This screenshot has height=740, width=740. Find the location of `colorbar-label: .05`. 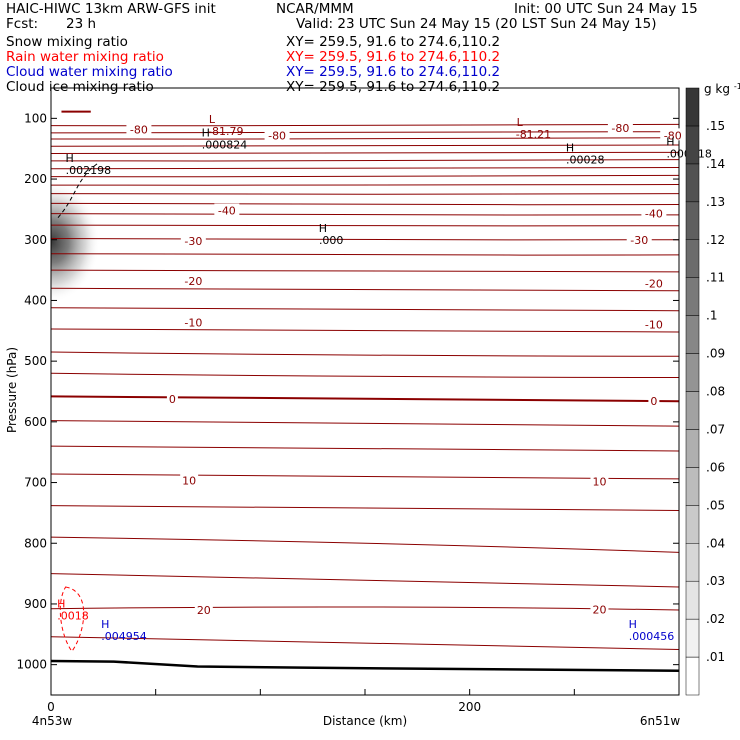

colorbar-label: .05 is located at coordinates (715, 505).